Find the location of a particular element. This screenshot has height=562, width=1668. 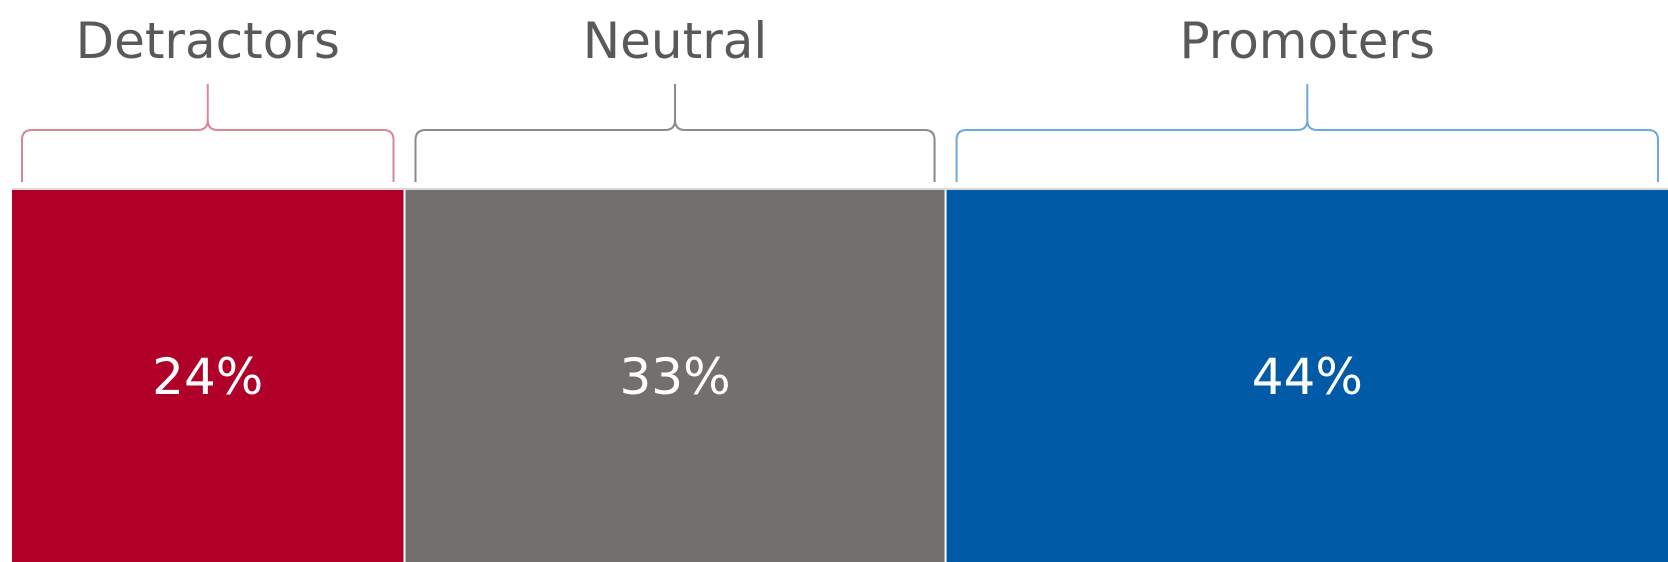

bracket-neutral is located at coordinates (675, 133).